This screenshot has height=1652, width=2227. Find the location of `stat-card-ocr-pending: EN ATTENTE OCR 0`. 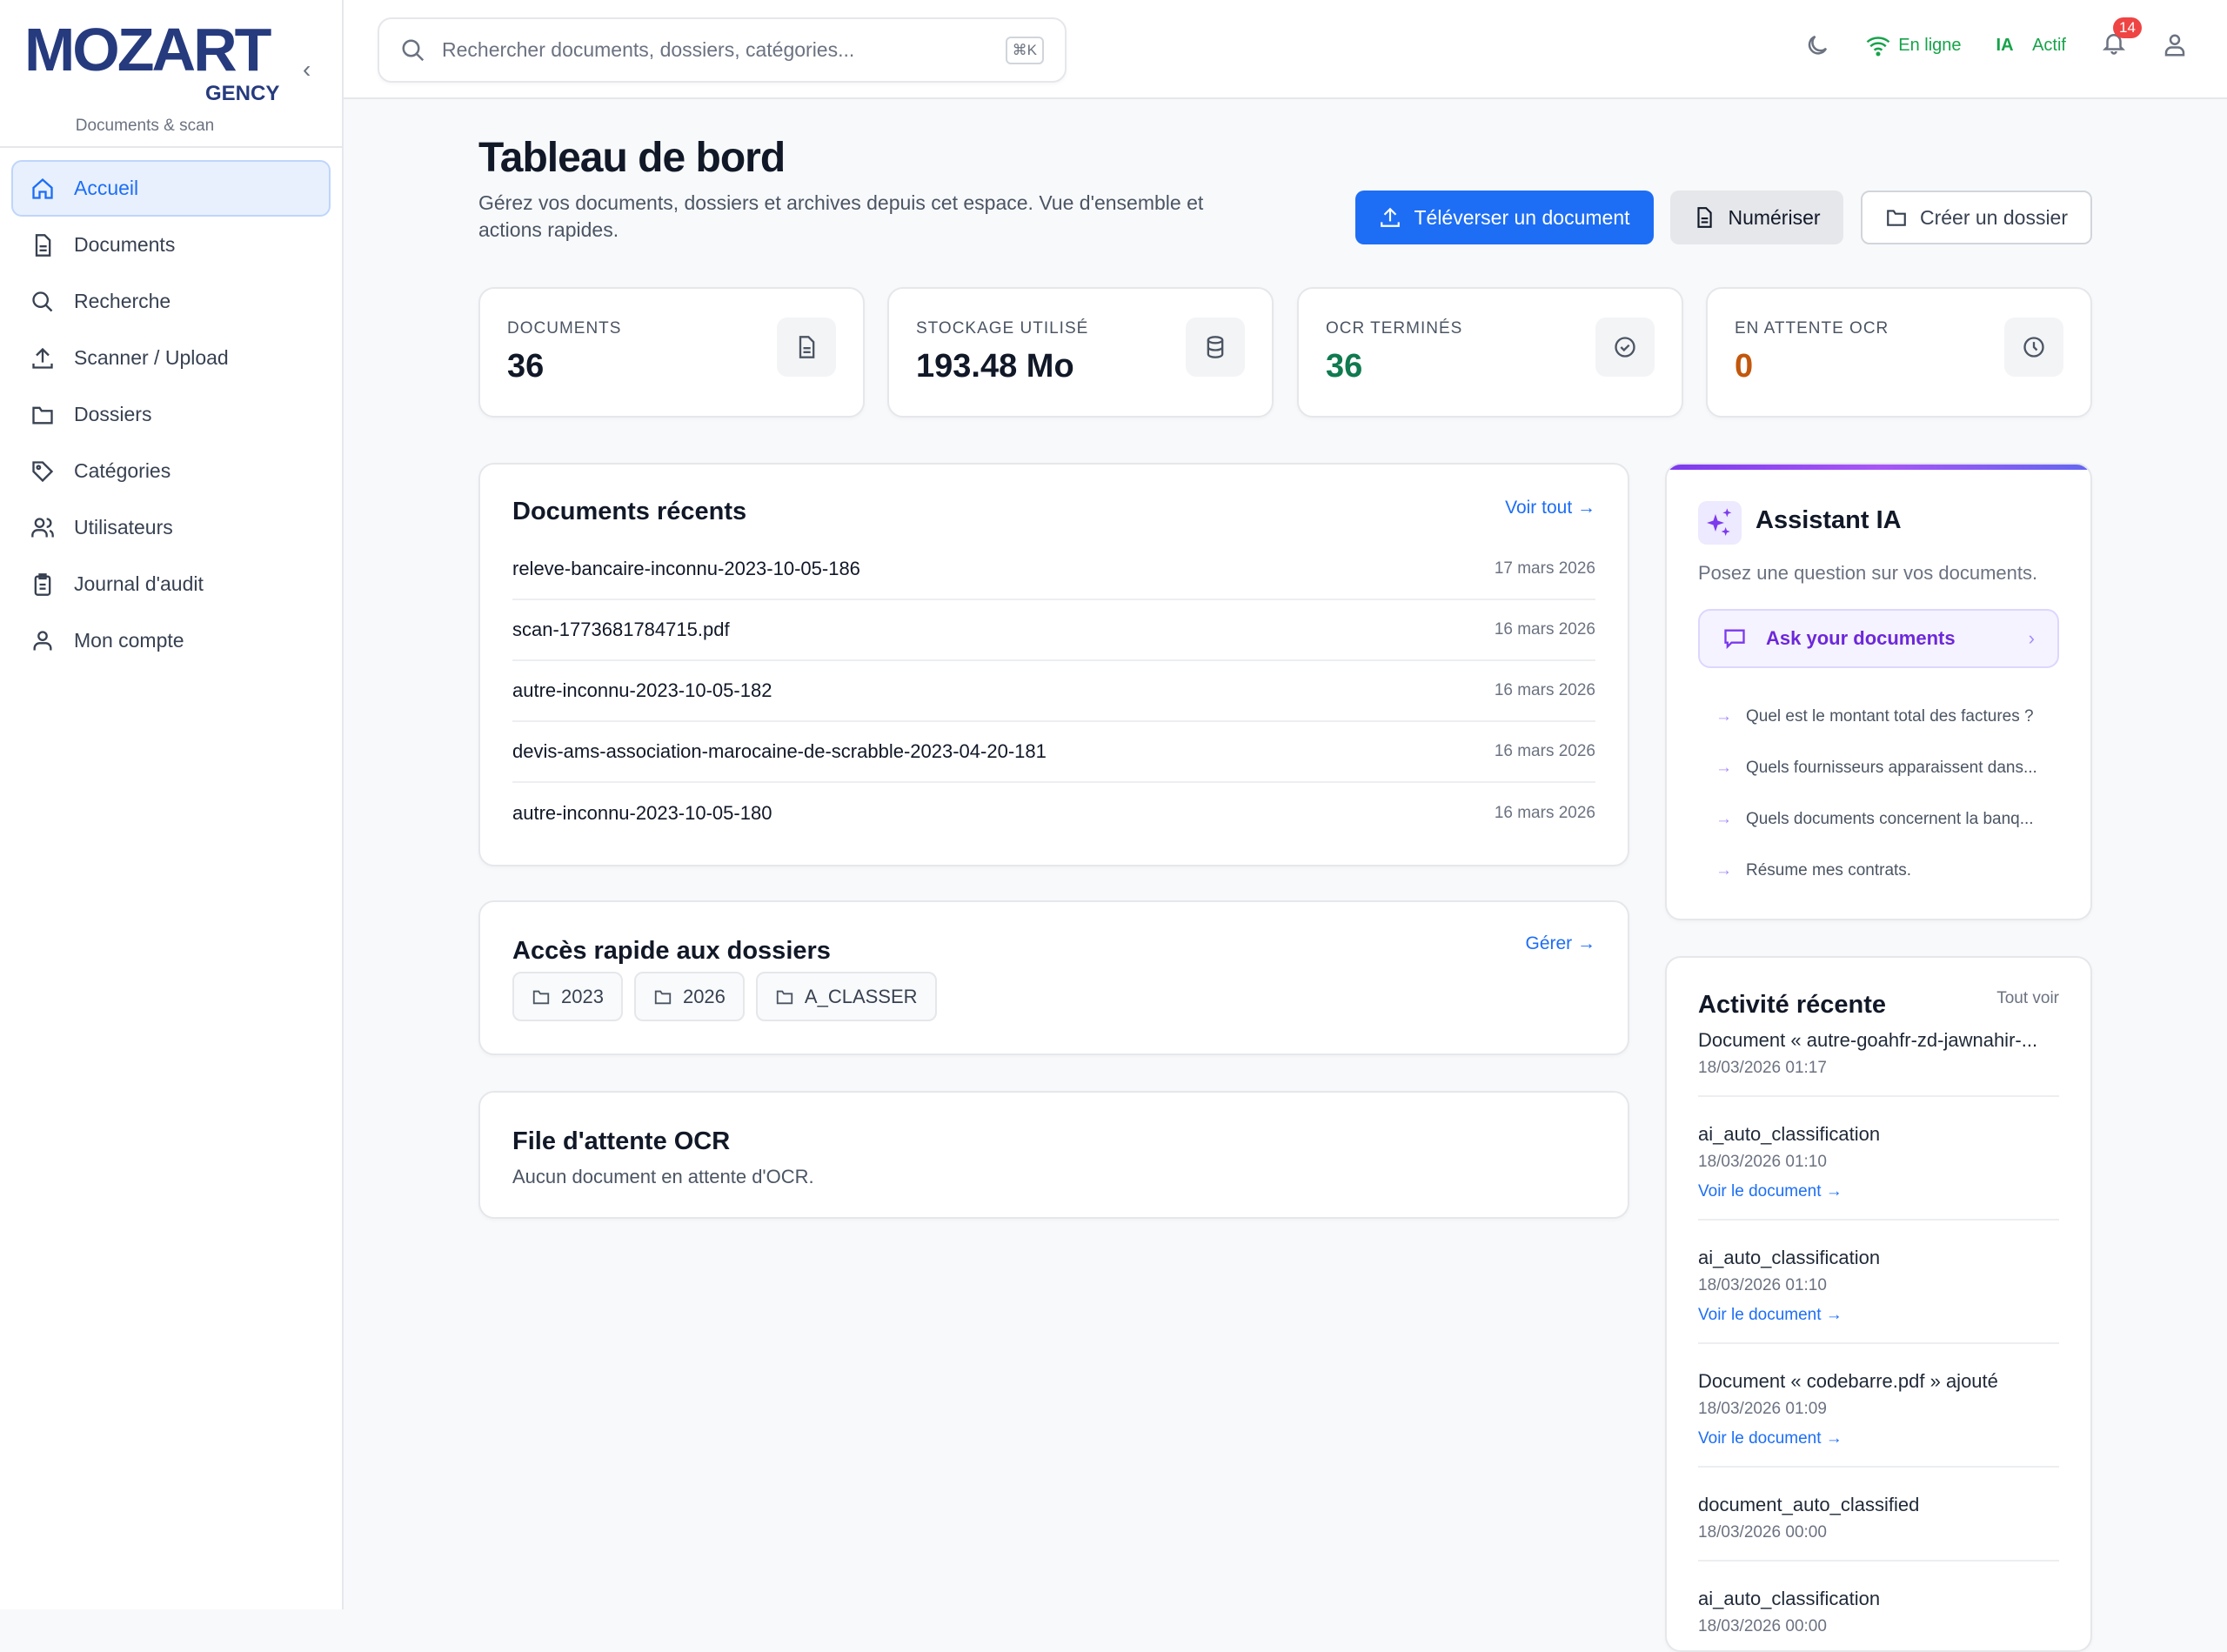

stat-card-ocr-pending: EN ATTENTE OCR 0 is located at coordinates (1899, 352).